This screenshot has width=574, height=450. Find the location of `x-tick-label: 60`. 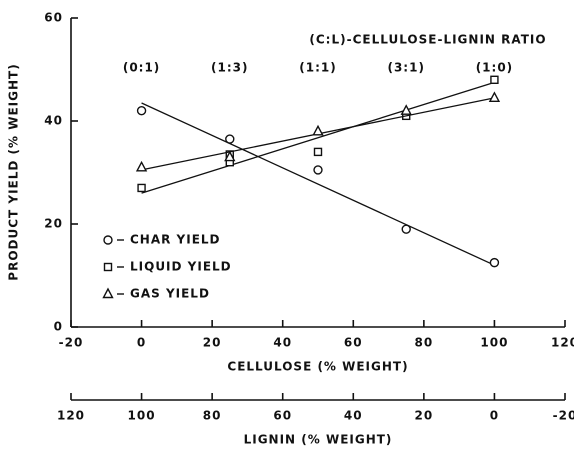

x-tick-label: 60 is located at coordinates (353, 343).